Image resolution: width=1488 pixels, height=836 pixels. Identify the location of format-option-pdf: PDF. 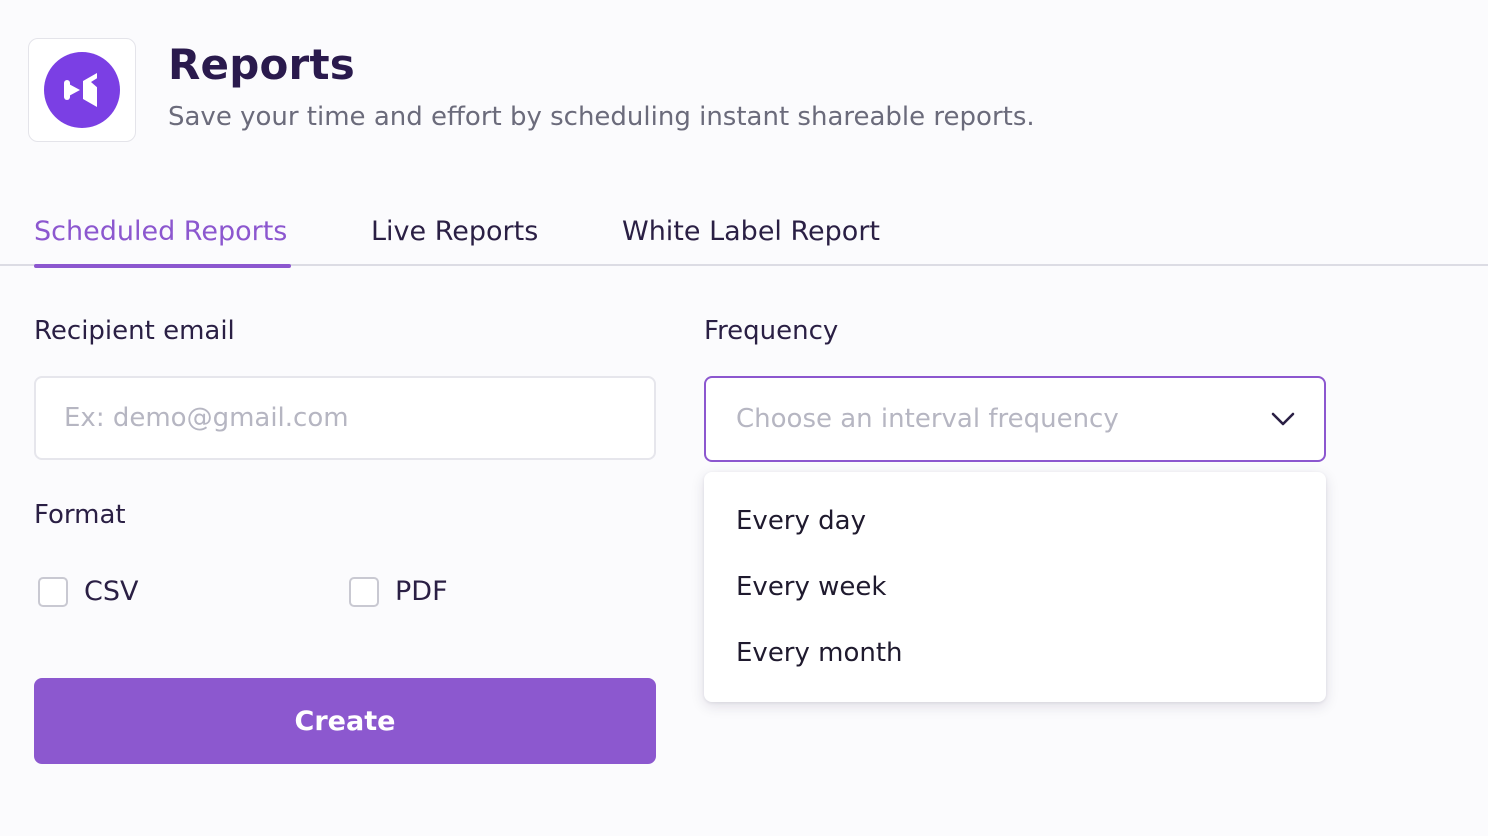
(398, 591).